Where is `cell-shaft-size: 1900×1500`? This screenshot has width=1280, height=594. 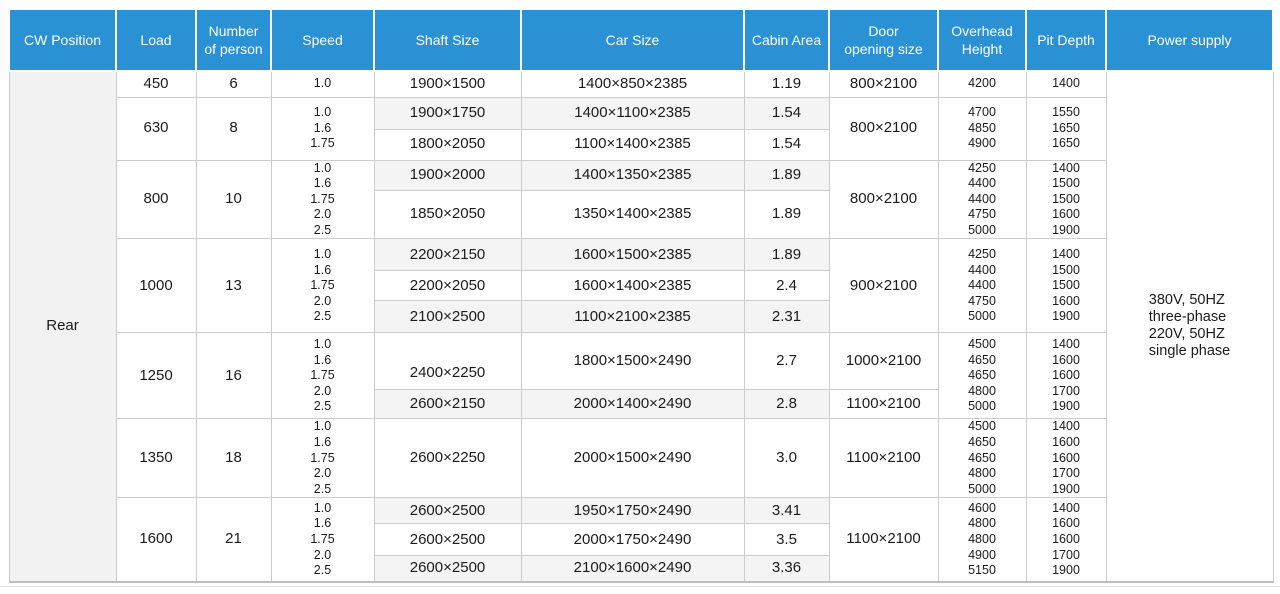 cell-shaft-size: 1900×1500 is located at coordinates (447, 84).